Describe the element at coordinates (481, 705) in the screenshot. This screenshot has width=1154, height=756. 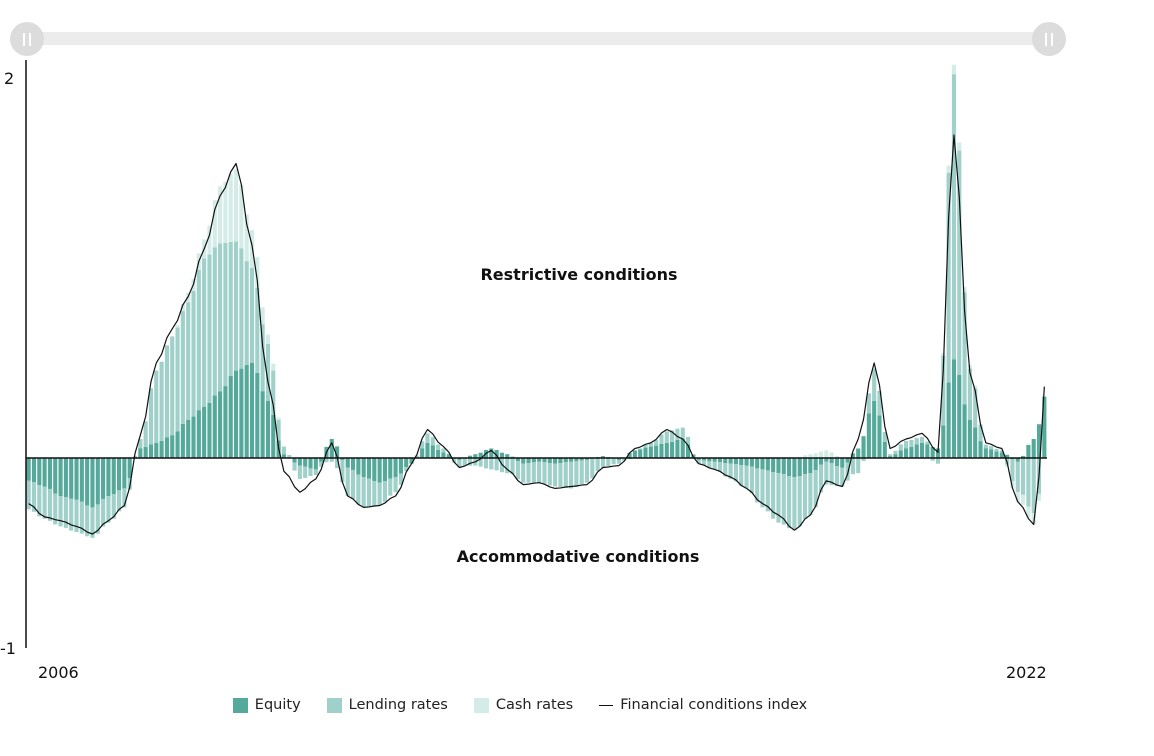
I see `legend-swatch-cash-rates` at that location.